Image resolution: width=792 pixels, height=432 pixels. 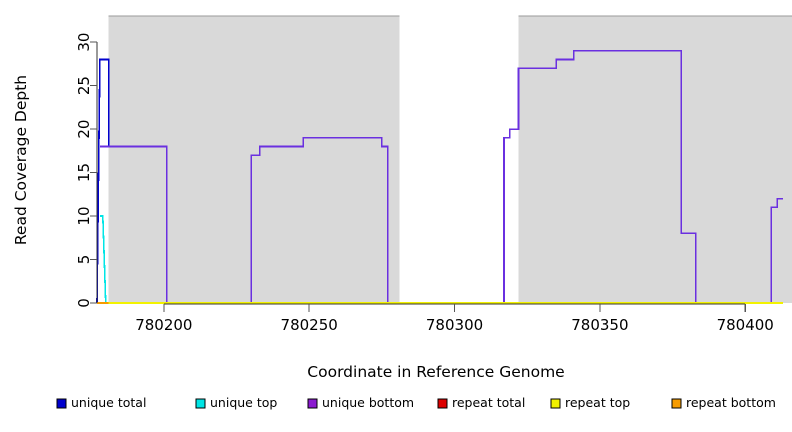 What do you see at coordinates (61, 403) in the screenshot?
I see `legend-swatch-unique-total` at bounding box center [61, 403].